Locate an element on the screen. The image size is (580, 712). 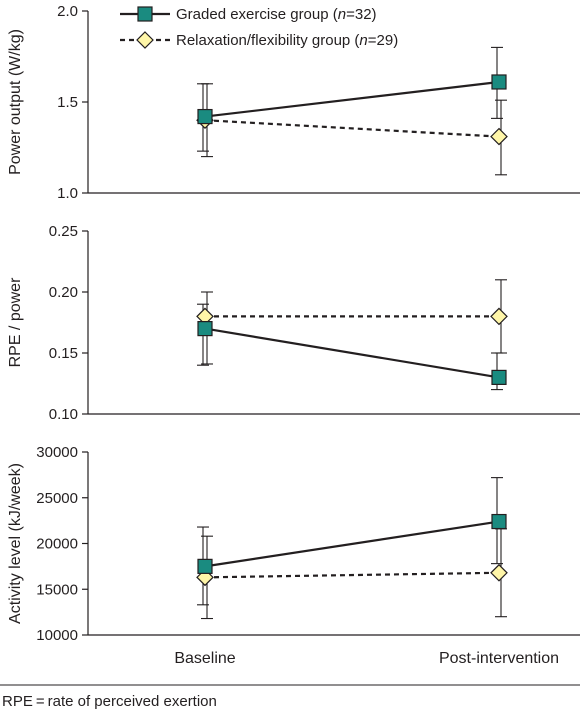
legend-relax-marker is located at coordinates (145, 40).